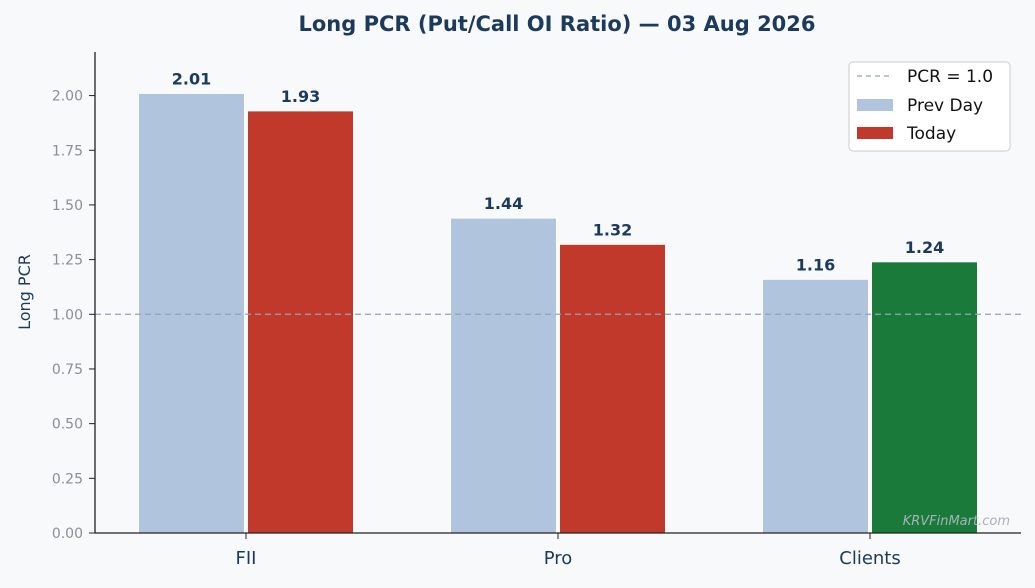 The width and height of the screenshot is (1035, 588). What do you see at coordinates (815, 264) in the screenshot?
I see `data-label: 1.16` at bounding box center [815, 264].